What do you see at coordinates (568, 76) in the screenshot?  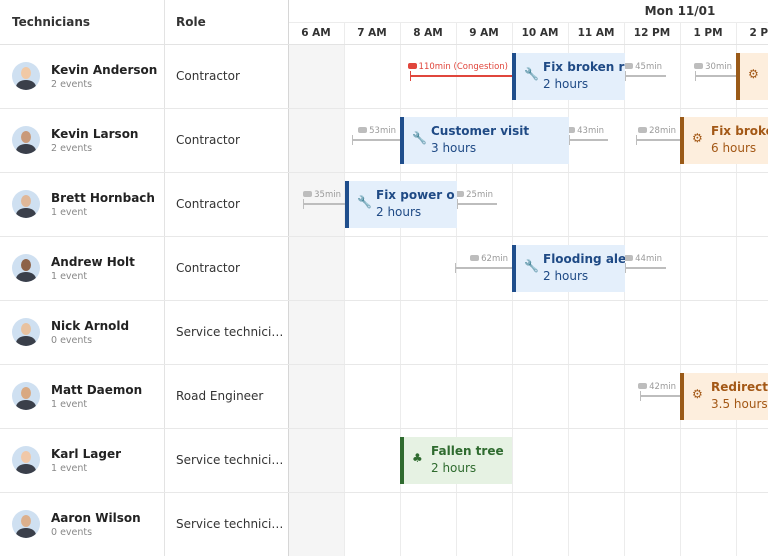 I see `event: 🔧 Fix broken r 2 hours` at bounding box center [568, 76].